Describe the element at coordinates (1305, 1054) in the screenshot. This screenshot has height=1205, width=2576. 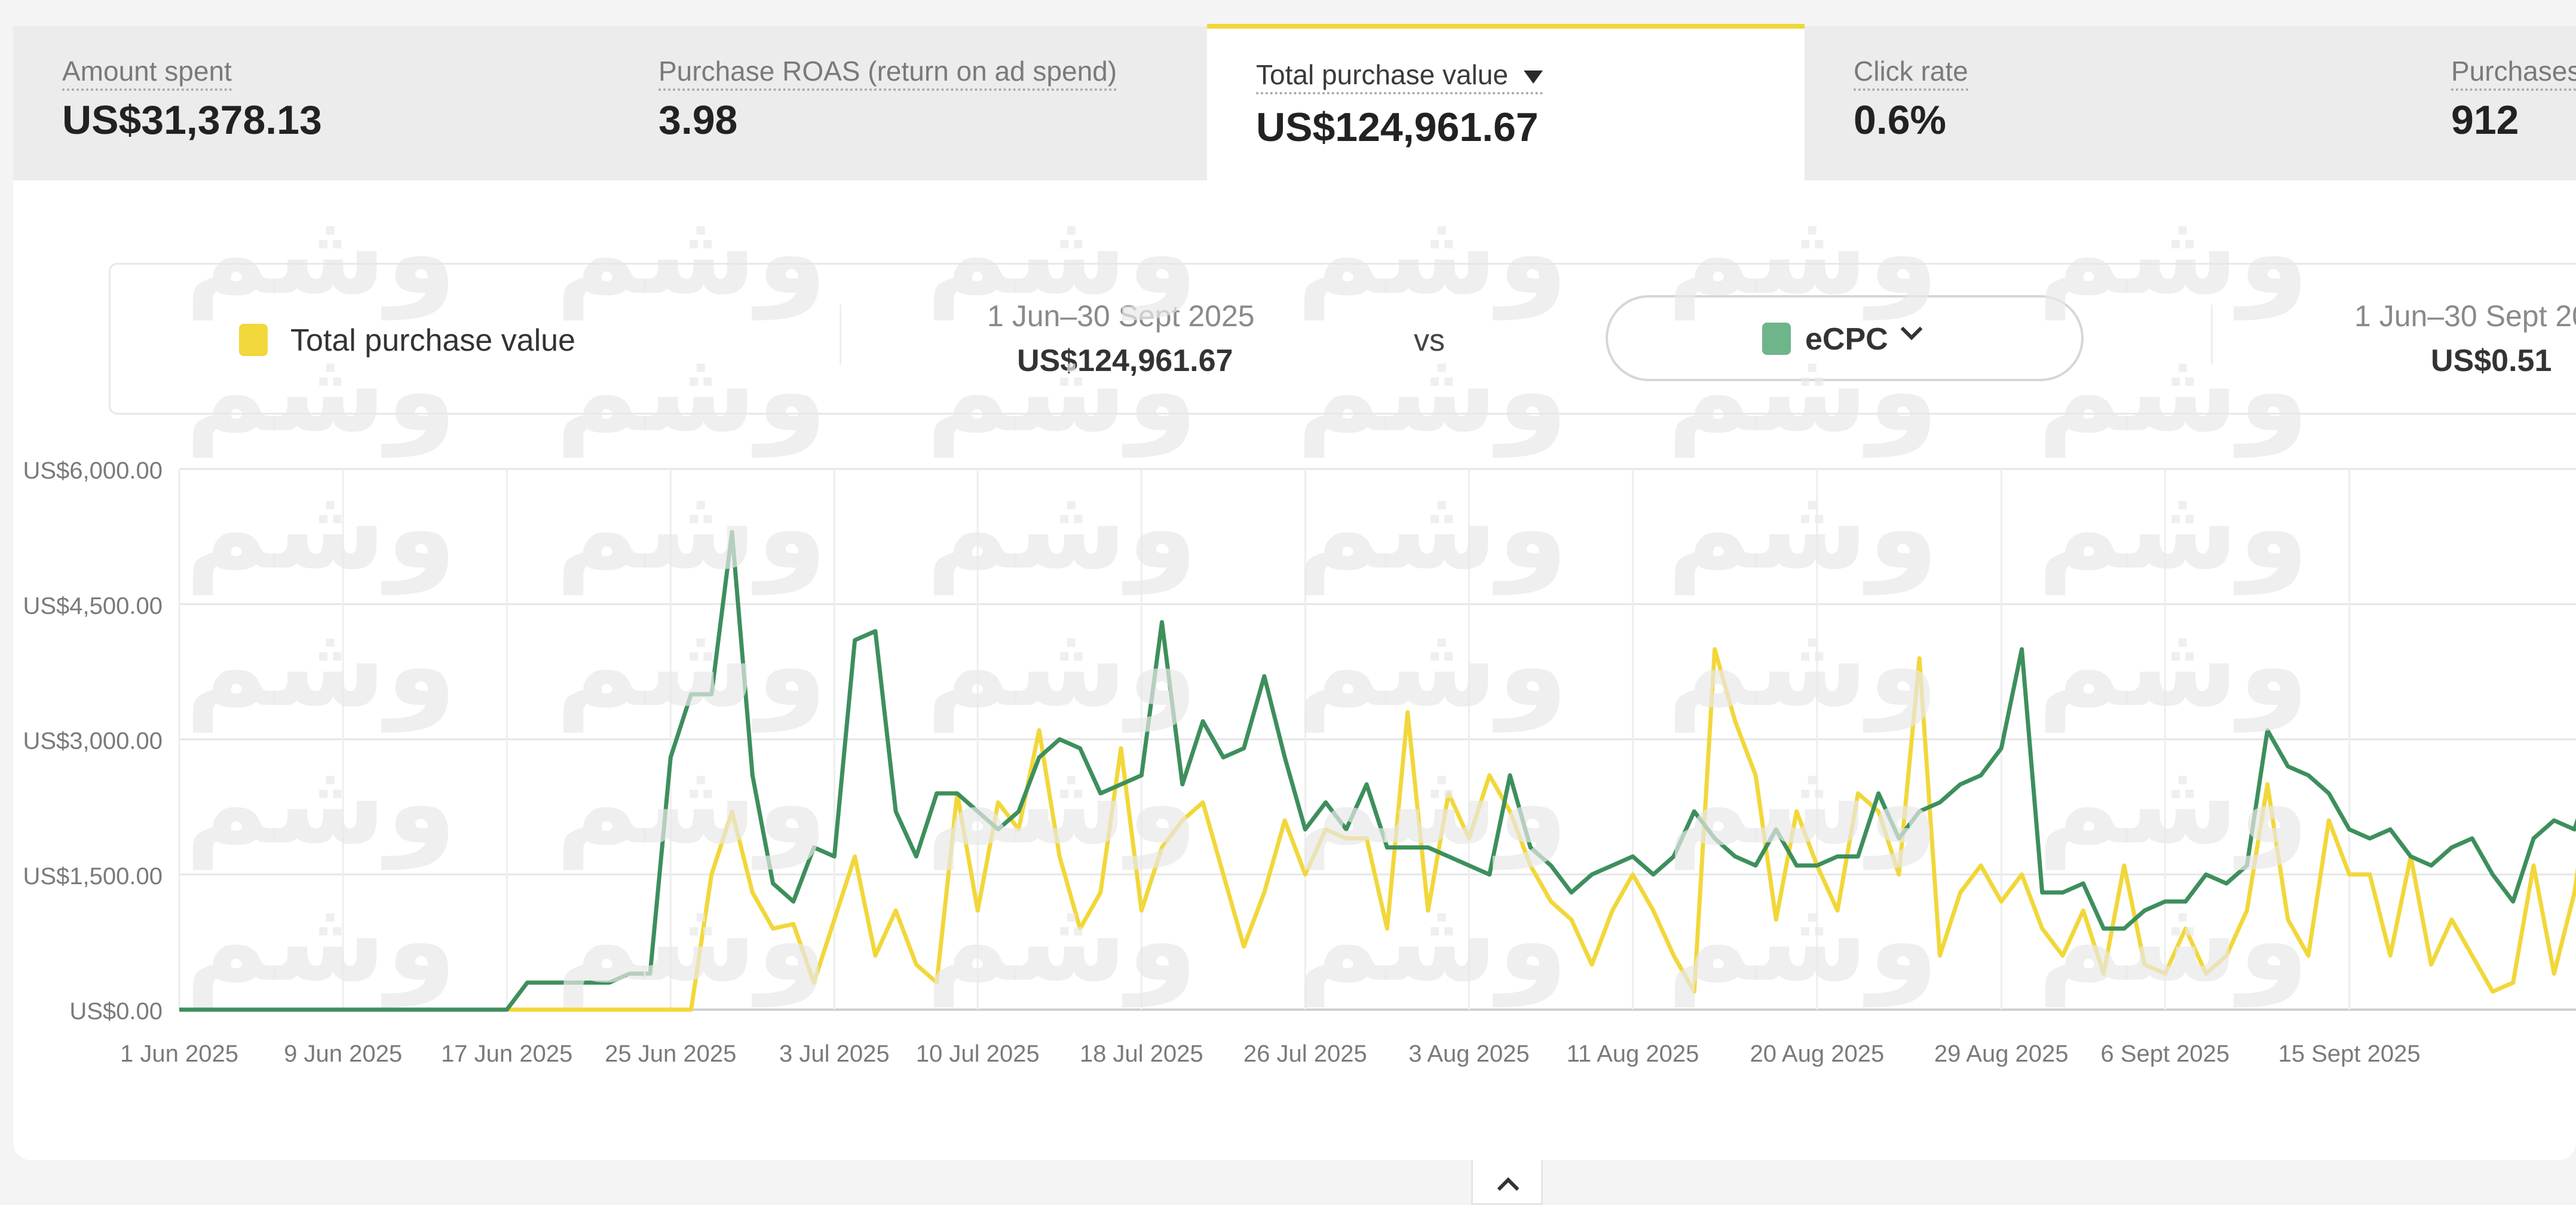
I see `x-tick-label: 26 Jul 2025` at that location.